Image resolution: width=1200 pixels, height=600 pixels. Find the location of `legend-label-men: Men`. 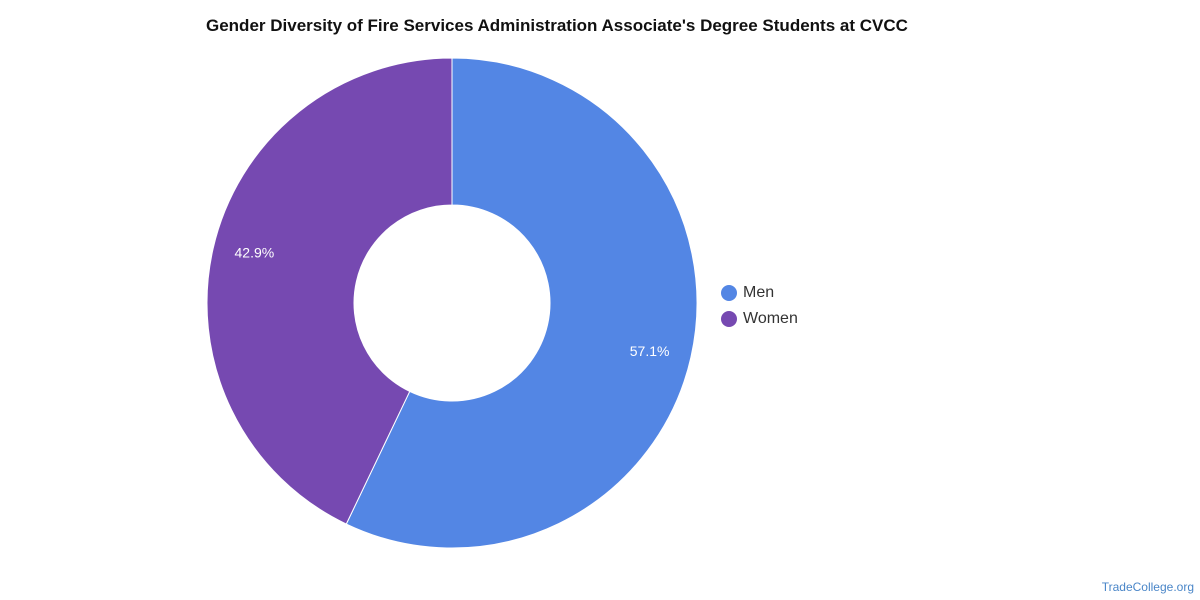

legend-label-men: Men is located at coordinates (759, 292).